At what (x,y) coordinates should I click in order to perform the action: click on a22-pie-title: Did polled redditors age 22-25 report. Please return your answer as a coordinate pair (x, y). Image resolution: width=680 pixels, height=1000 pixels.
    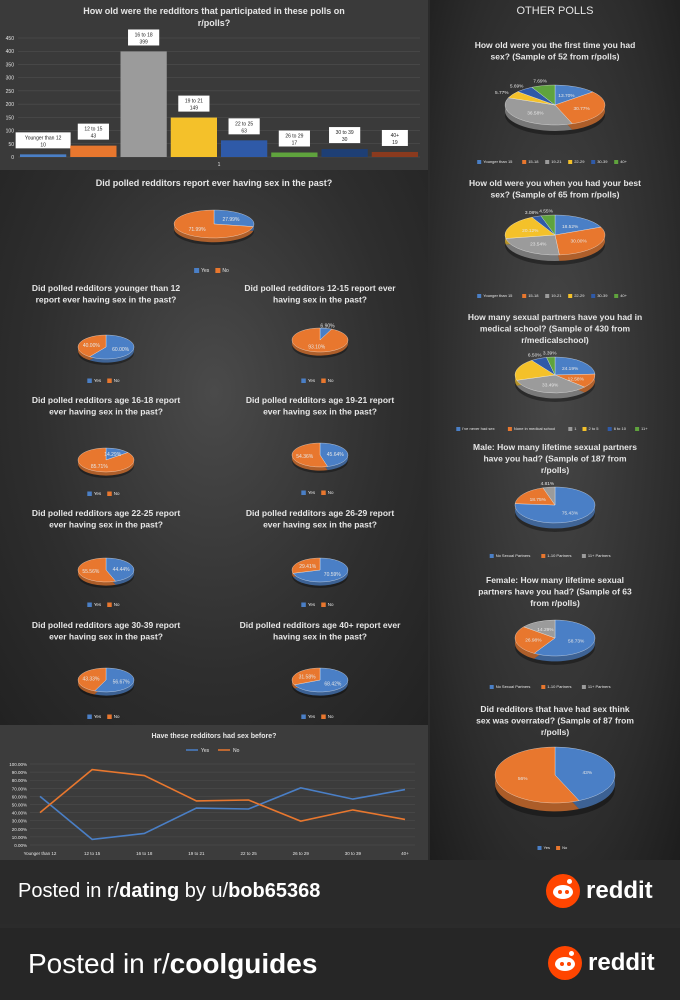
    Looking at the image, I should click on (106, 513).